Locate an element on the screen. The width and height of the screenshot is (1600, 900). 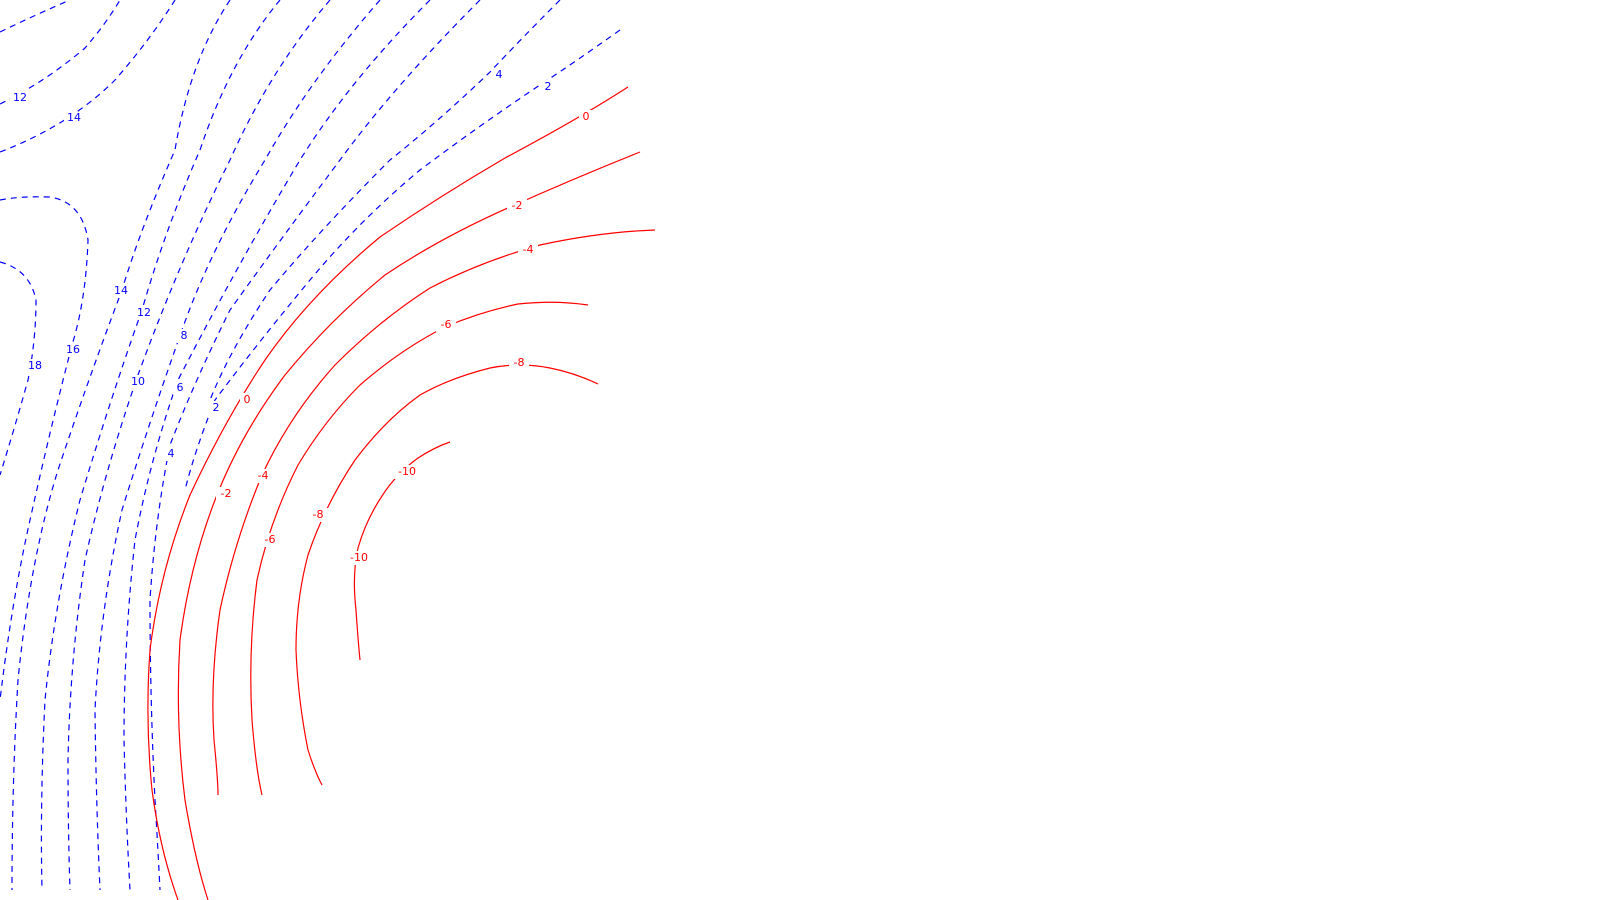
label-positive: 18 is located at coordinates (35, 365).